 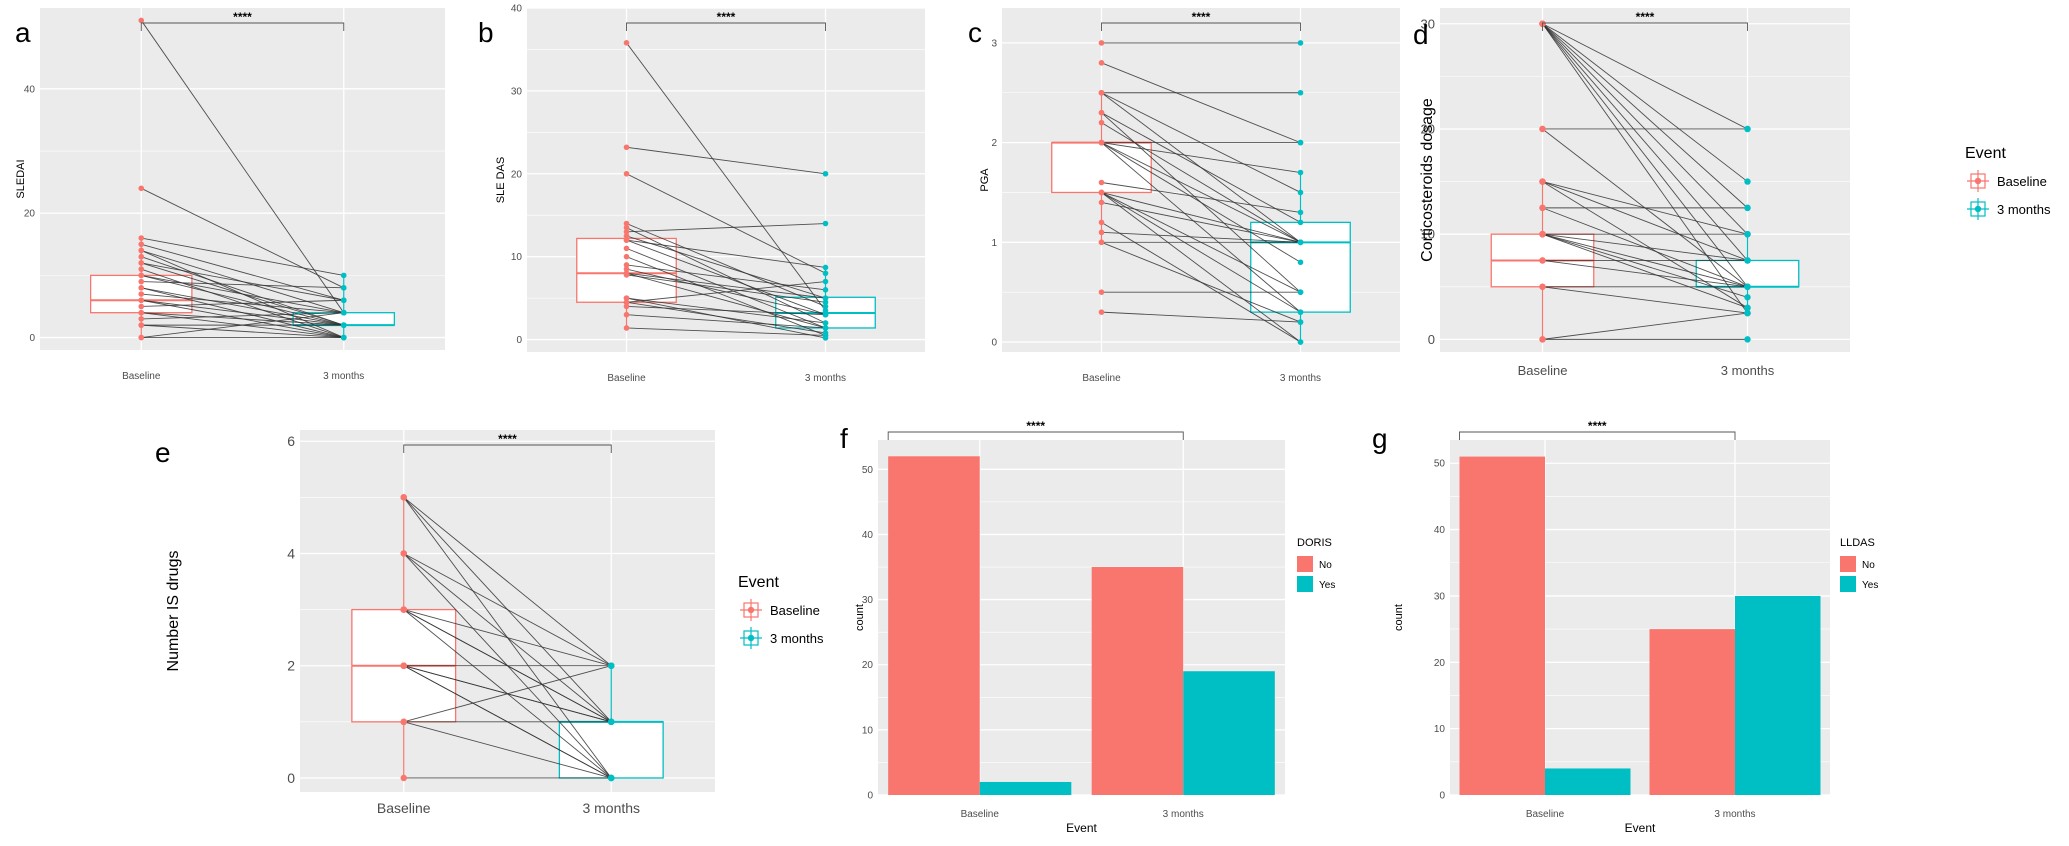 What do you see at coordinates (173, 611) in the screenshot?
I see `y-axis-label: Number IS drugs` at bounding box center [173, 611].